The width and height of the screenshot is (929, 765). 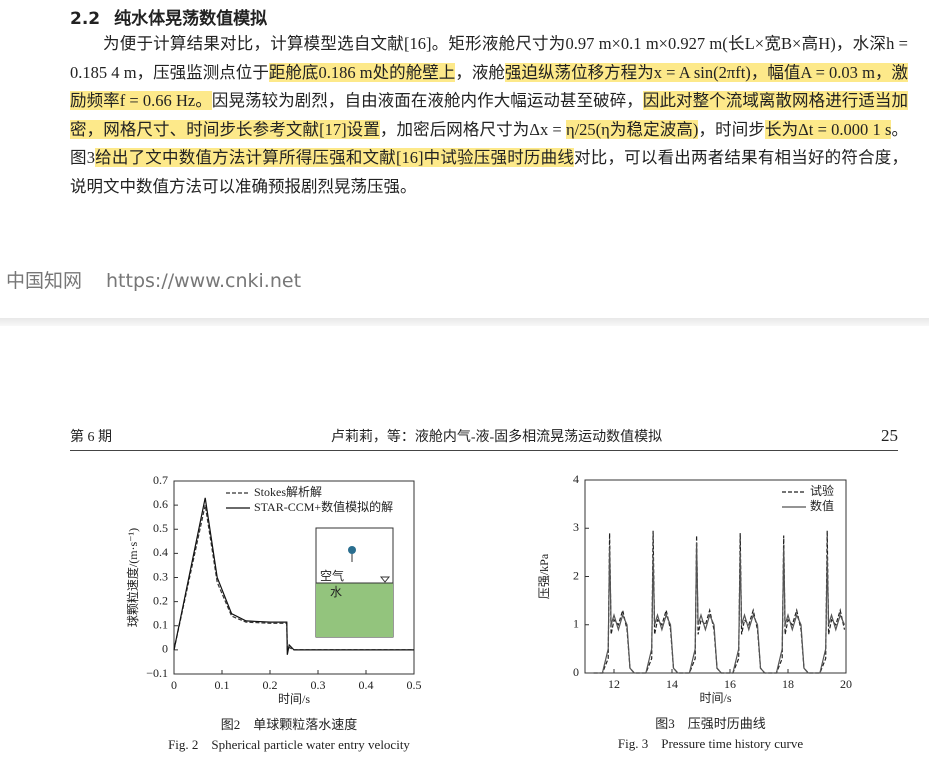 What do you see at coordinates (160, 552) in the screenshot?
I see `y-tick-label: 0.4` at bounding box center [160, 552].